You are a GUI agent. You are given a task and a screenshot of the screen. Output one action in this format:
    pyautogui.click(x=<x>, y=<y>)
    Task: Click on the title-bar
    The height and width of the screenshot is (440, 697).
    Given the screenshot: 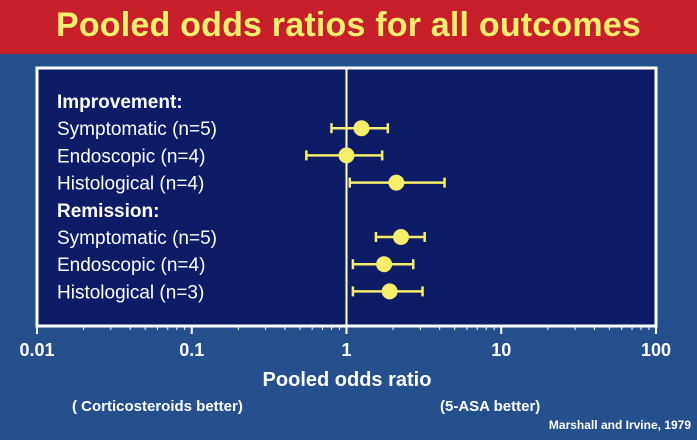 What is the action you would take?
    pyautogui.click(x=348, y=27)
    